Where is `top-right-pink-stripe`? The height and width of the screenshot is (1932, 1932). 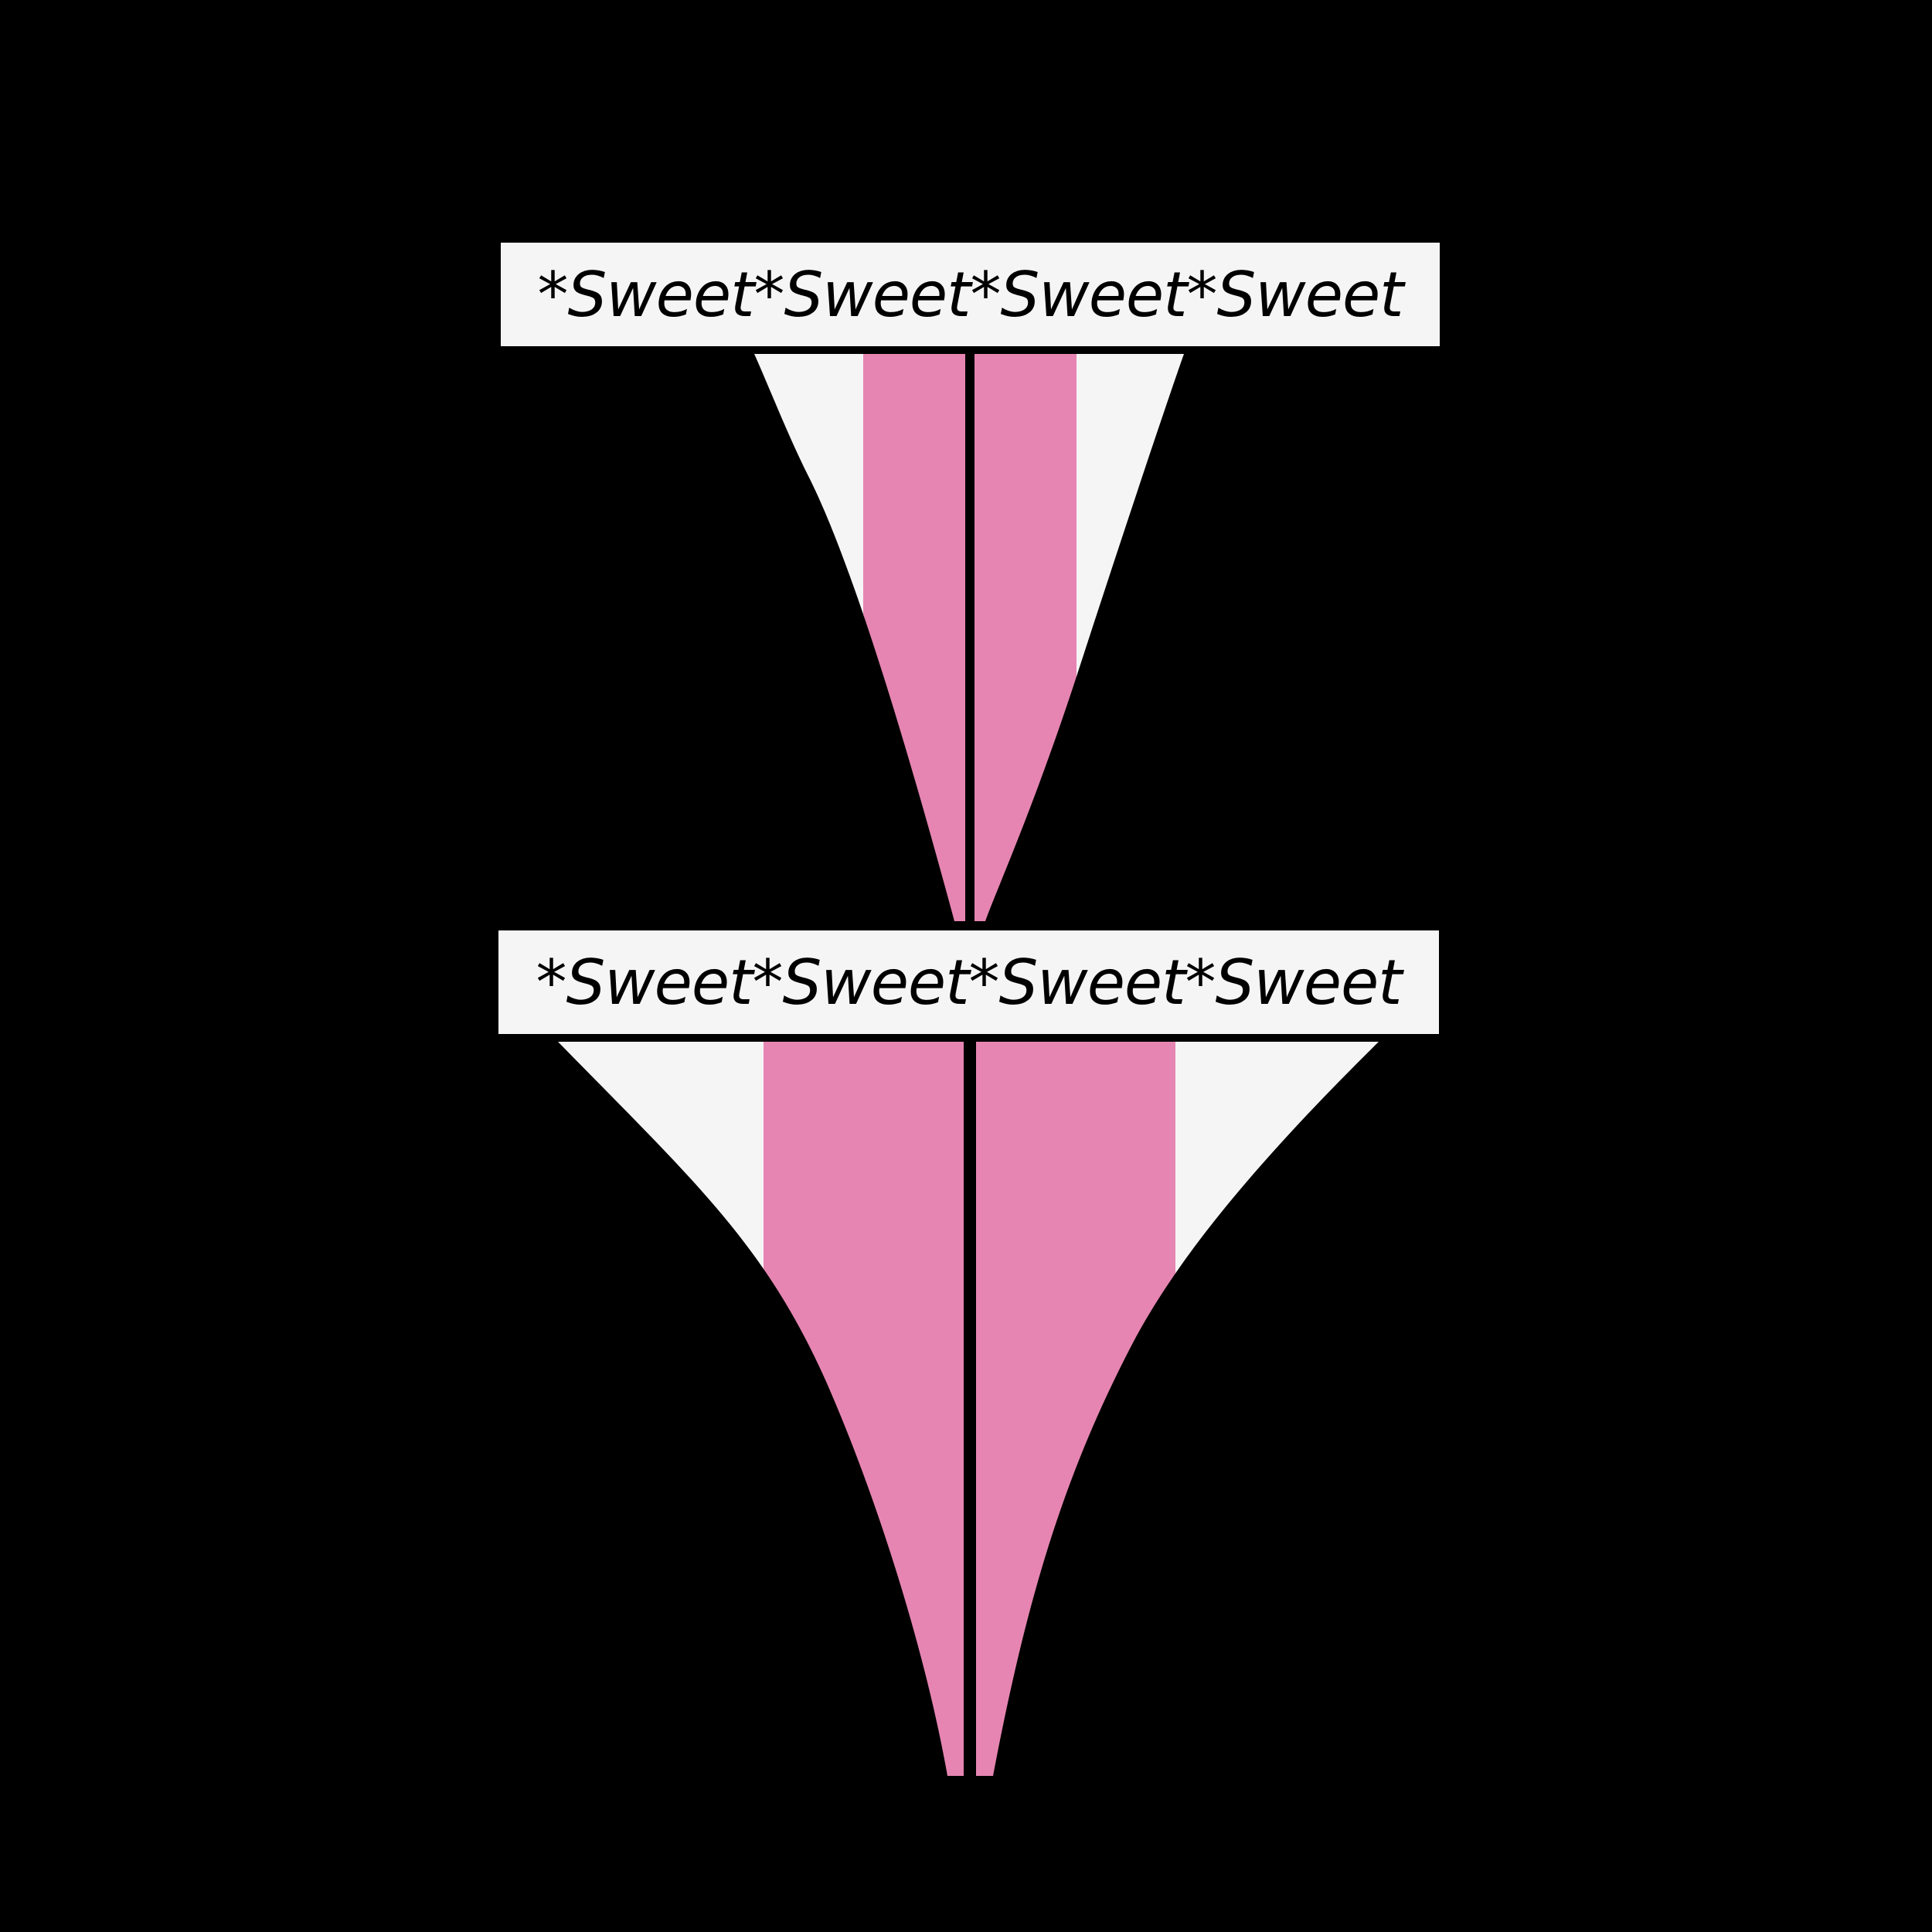 top-right-pink-stripe is located at coordinates (1026, 638).